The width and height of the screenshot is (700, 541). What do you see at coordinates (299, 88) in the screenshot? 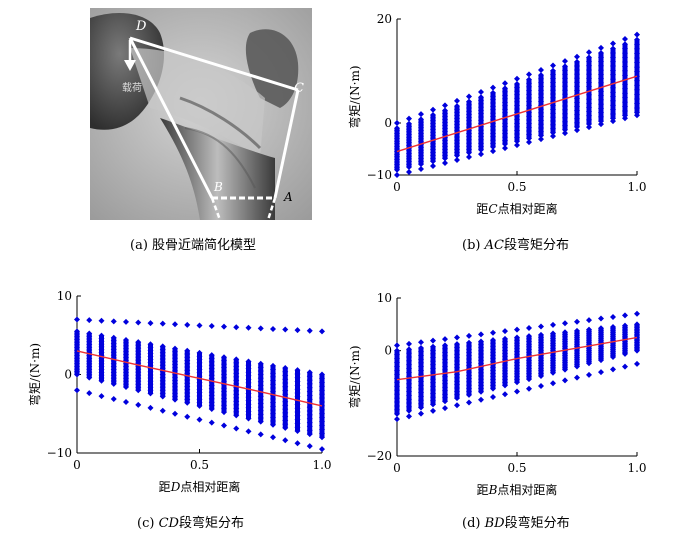
I see `point-label-c: C` at bounding box center [299, 88].